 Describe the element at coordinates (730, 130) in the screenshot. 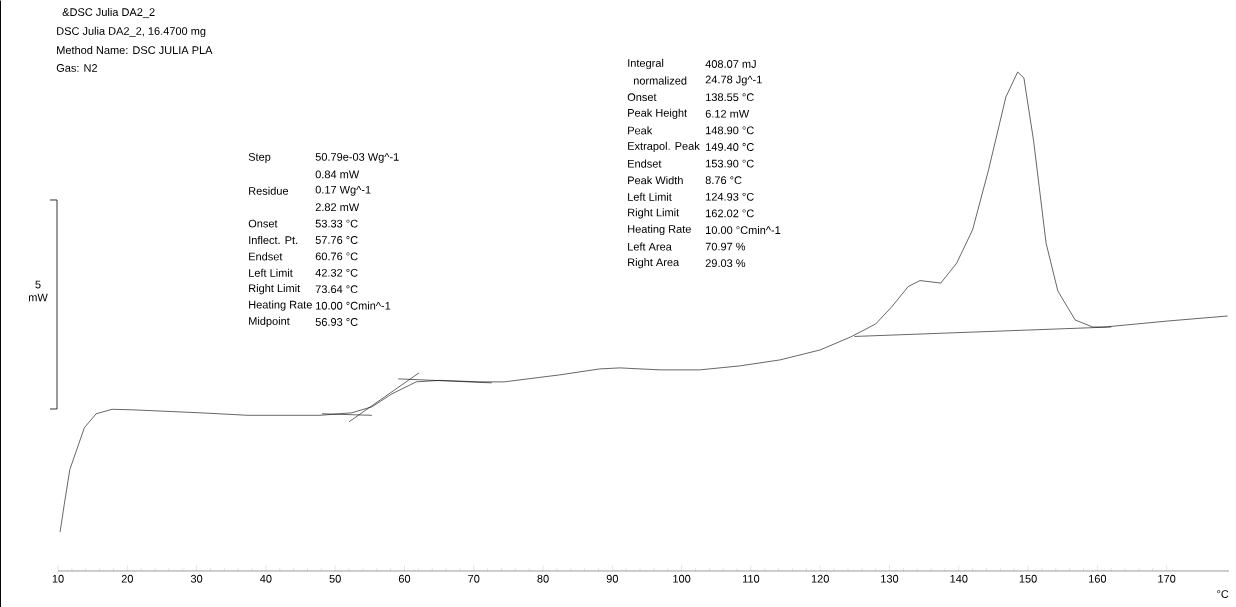

I see `annotation: 148.90 °C` at that location.